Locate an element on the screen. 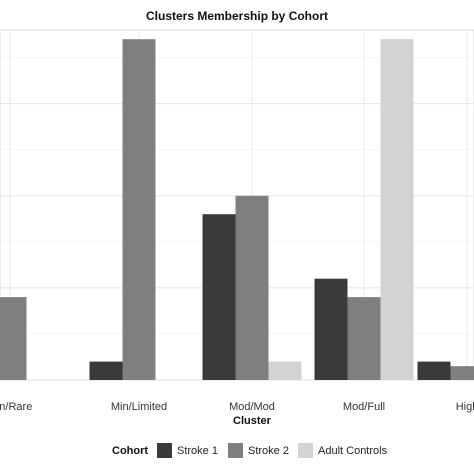 This screenshot has height=474, width=474. legend-label-stroke-1: Stroke 1 is located at coordinates (197, 451).